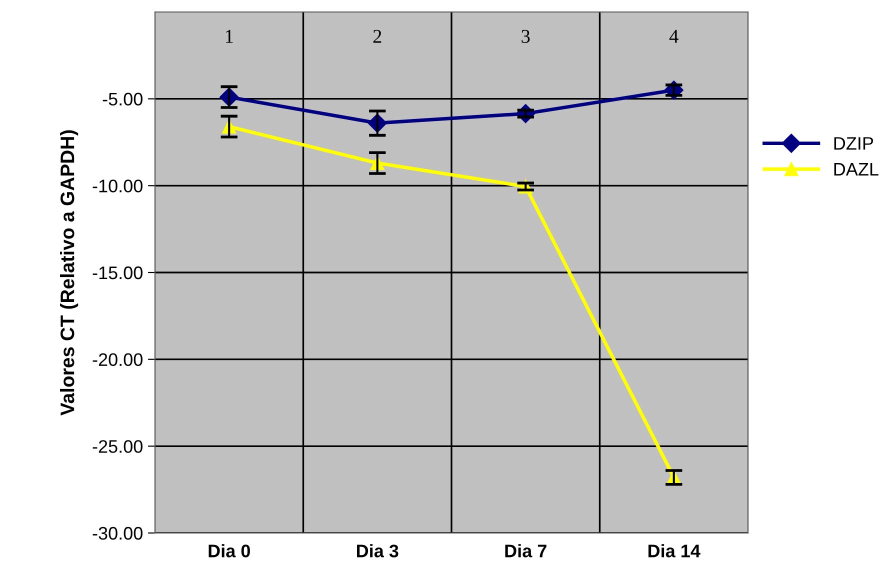 The height and width of the screenshot is (575, 888). Describe the element at coordinates (854, 143) in the screenshot. I see `legend-label: DZIP` at that location.